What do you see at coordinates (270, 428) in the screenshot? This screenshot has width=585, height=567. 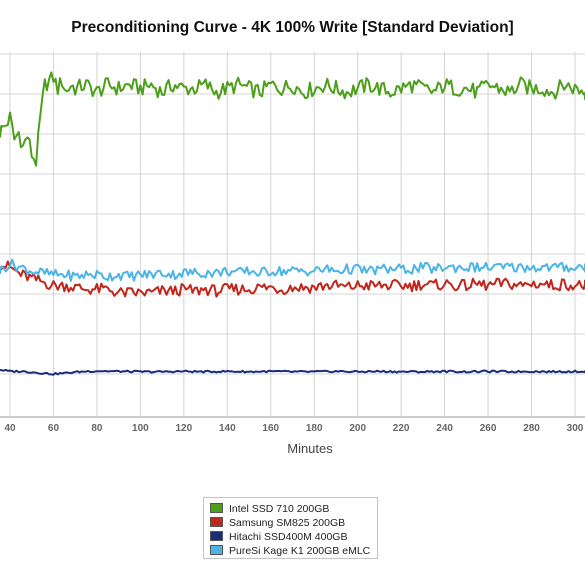 I see `x-tick-label: 160` at bounding box center [270, 428].